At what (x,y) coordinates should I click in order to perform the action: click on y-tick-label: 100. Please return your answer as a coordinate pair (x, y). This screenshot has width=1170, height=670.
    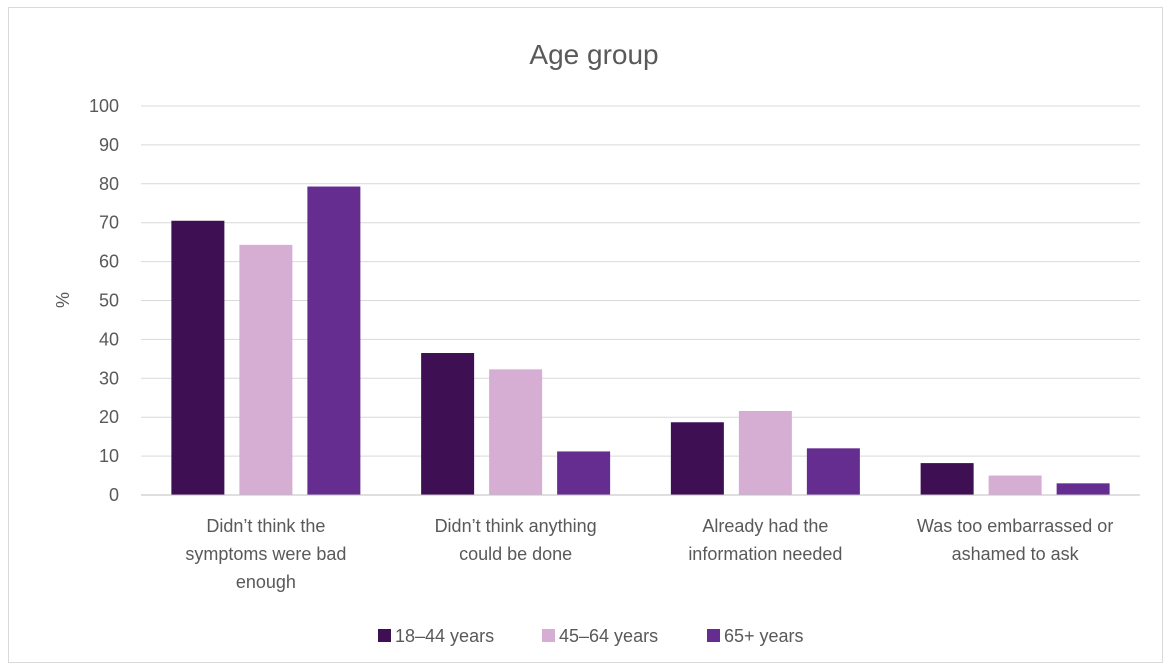
    Looking at the image, I should click on (104, 106).